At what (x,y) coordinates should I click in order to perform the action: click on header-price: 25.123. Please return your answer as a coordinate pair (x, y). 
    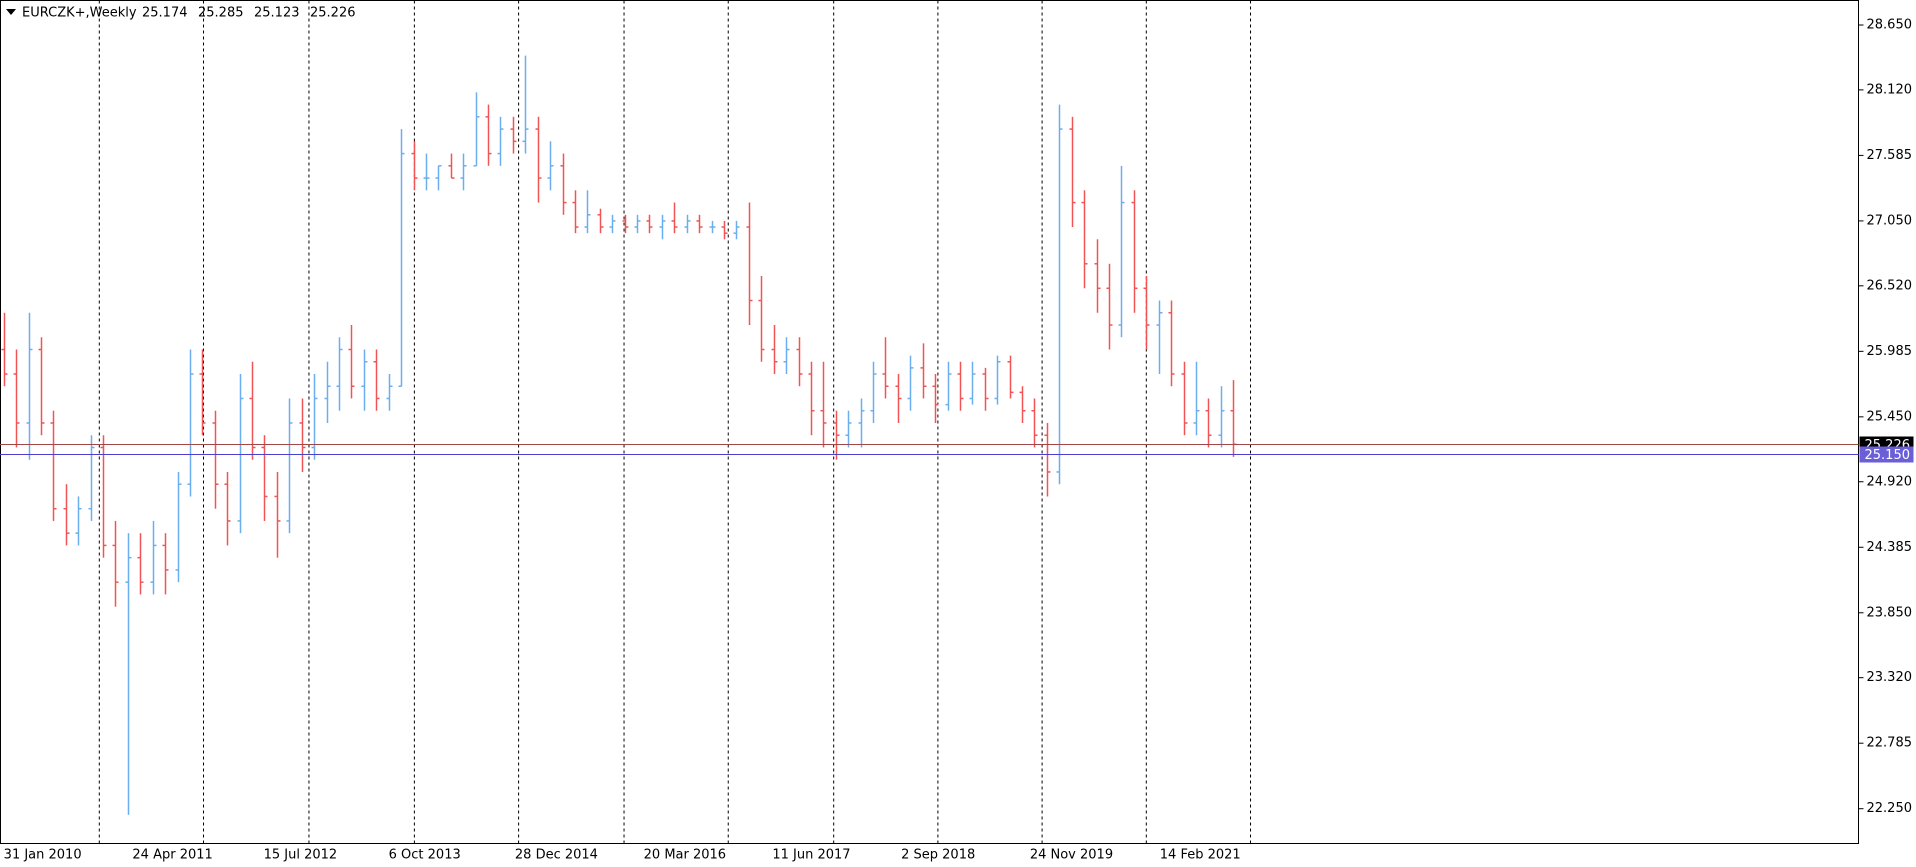
    Looking at the image, I should click on (277, 13).